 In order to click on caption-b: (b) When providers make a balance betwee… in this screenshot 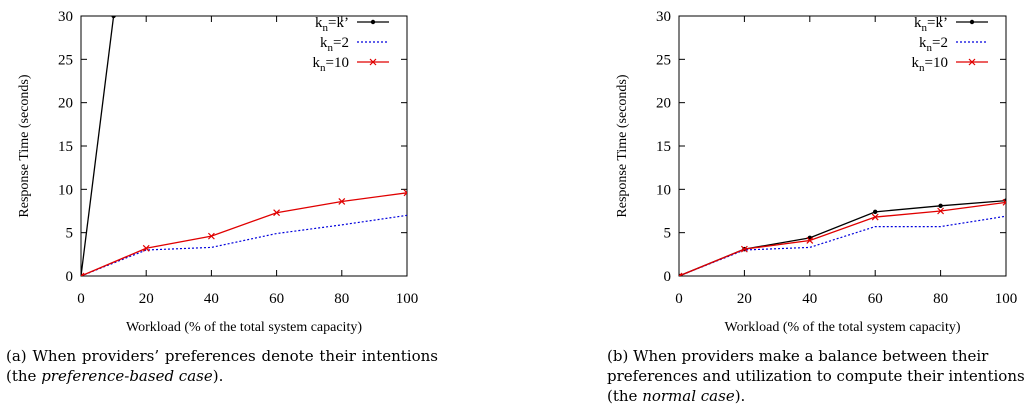, I will do `click(819, 376)`.